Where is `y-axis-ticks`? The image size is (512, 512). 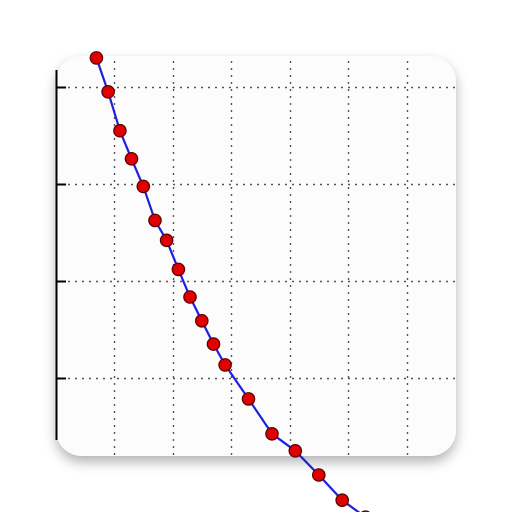 y-axis-ticks is located at coordinates (61, 233).